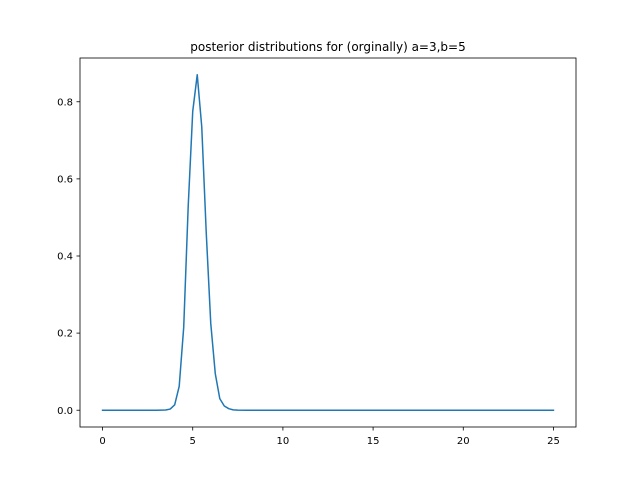 The width and height of the screenshot is (640, 480). I want to click on x-tick-label: 25, so click(553, 441).